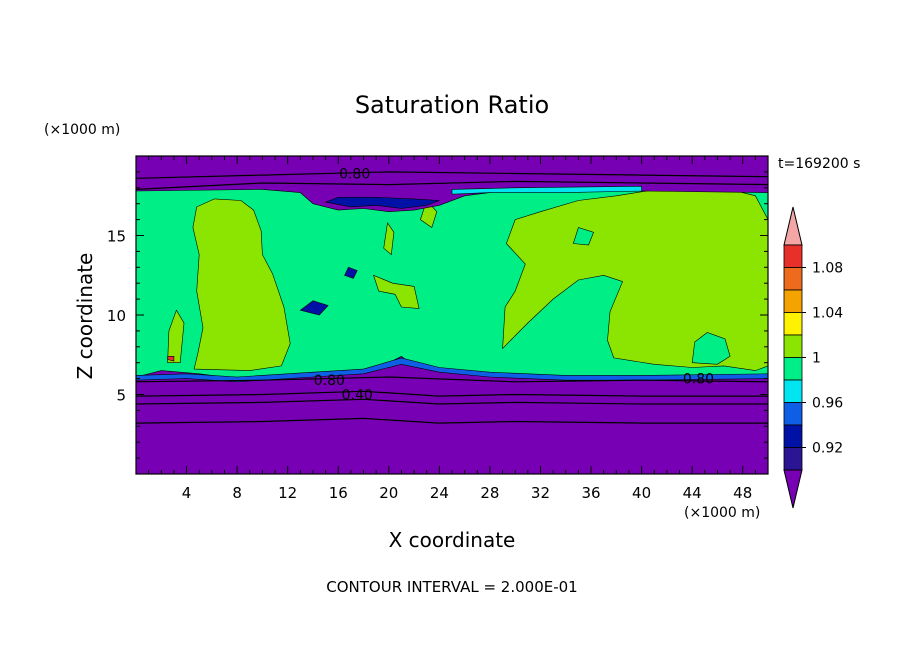 Image resolution: width=904 pixels, height=654 pixels. Describe the element at coordinates (452, 370) in the screenshot. I see `contour-region-blue` at that location.